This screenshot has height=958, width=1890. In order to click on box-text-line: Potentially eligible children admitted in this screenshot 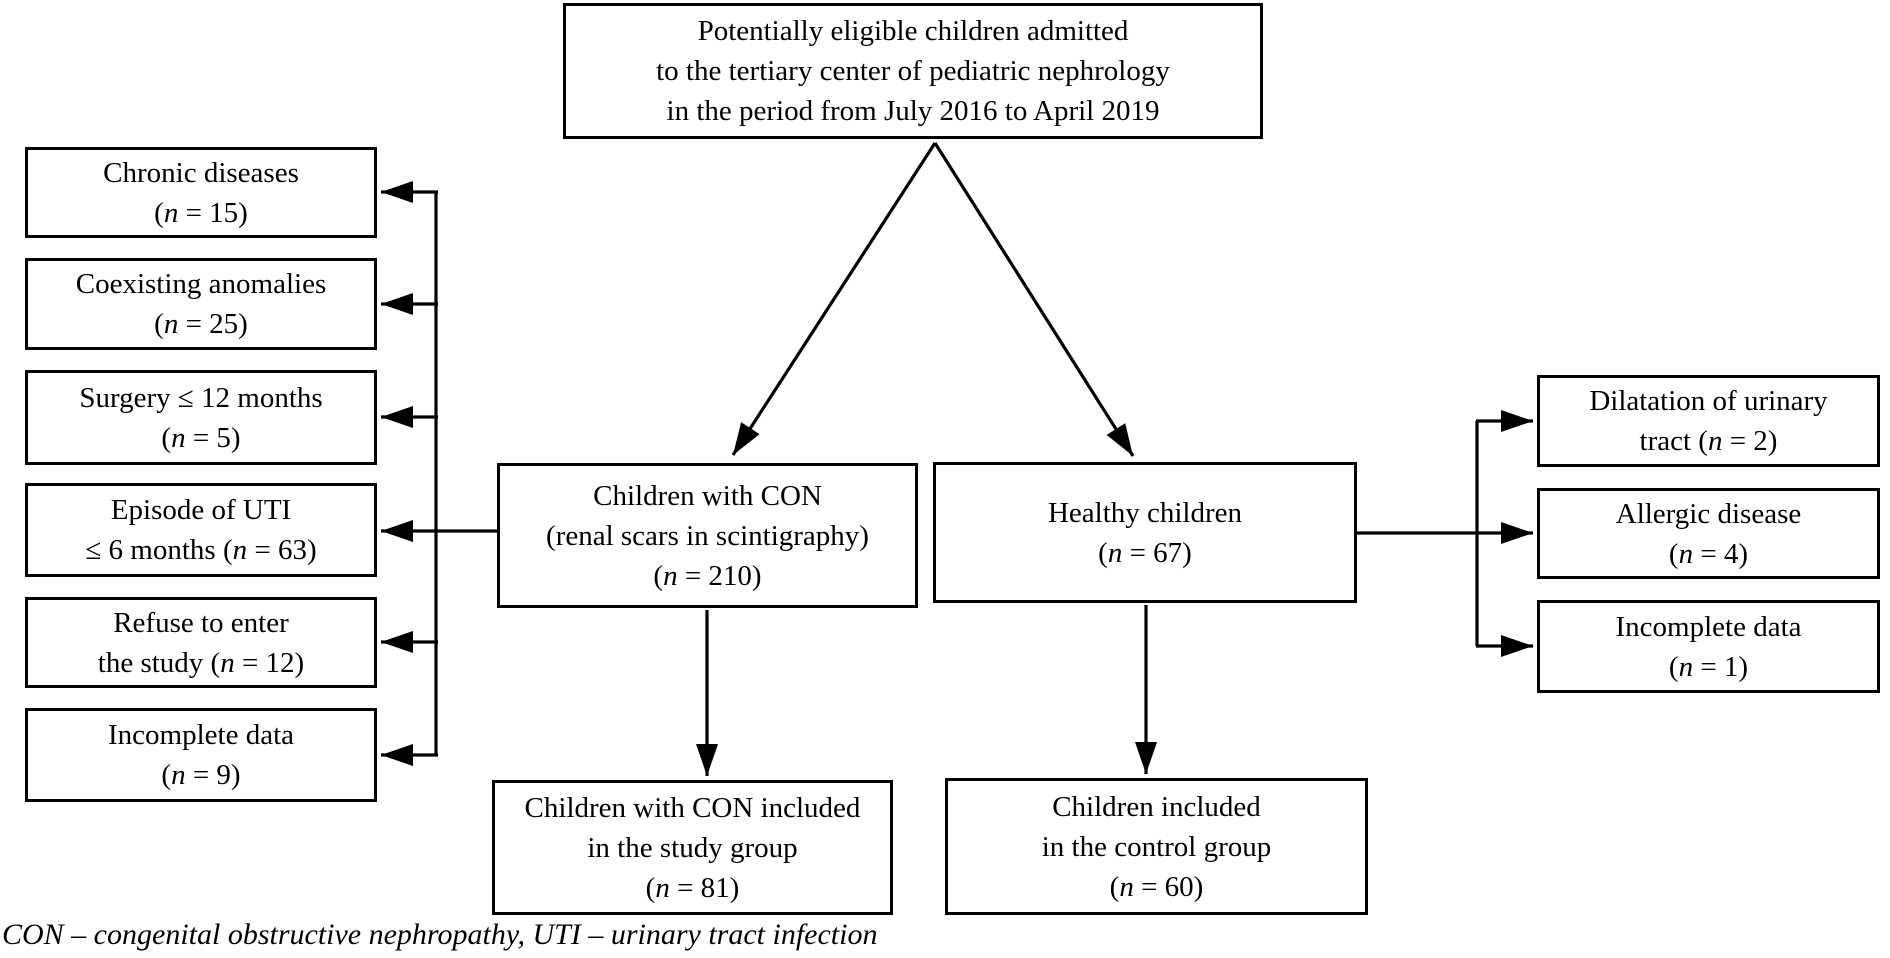, I will do `click(913, 31)`.